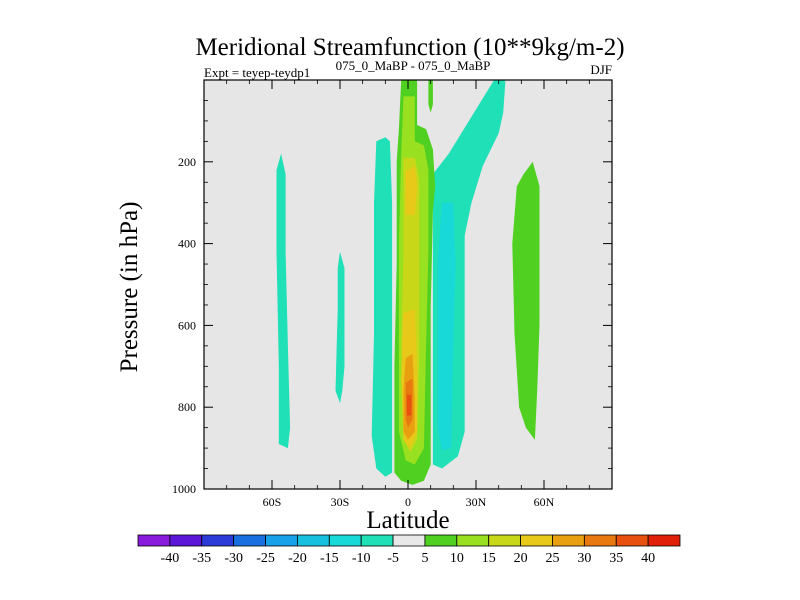 The height and width of the screenshot is (600, 800). I want to click on y-tick-label: 400, so click(187, 244).